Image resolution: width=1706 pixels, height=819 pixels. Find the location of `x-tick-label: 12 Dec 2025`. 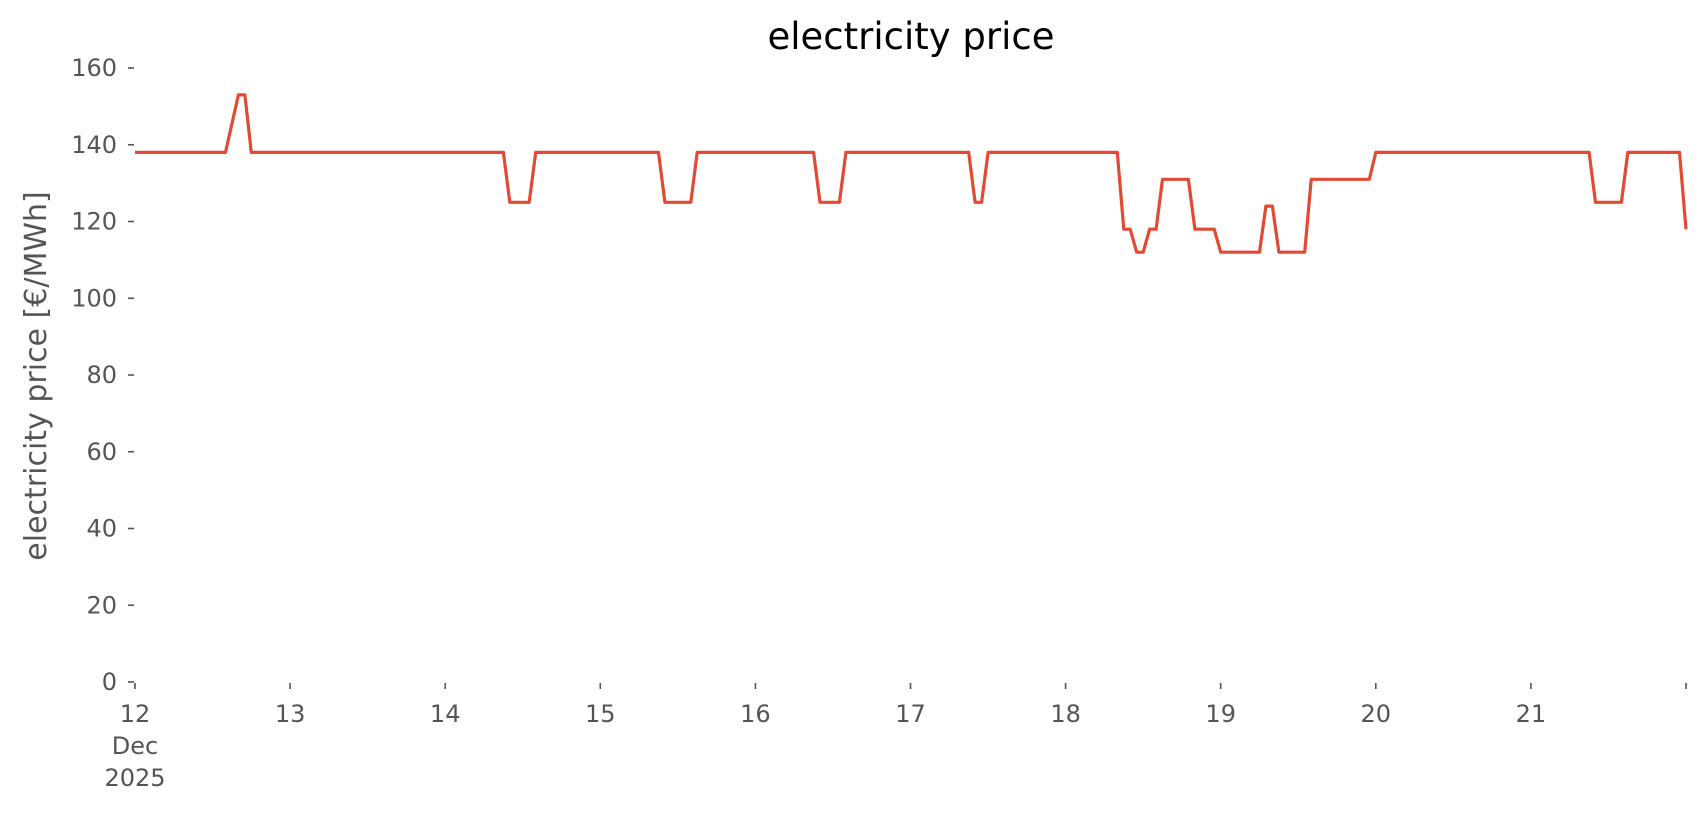

x-tick-label: 12 Dec 2025 is located at coordinates (134, 746).